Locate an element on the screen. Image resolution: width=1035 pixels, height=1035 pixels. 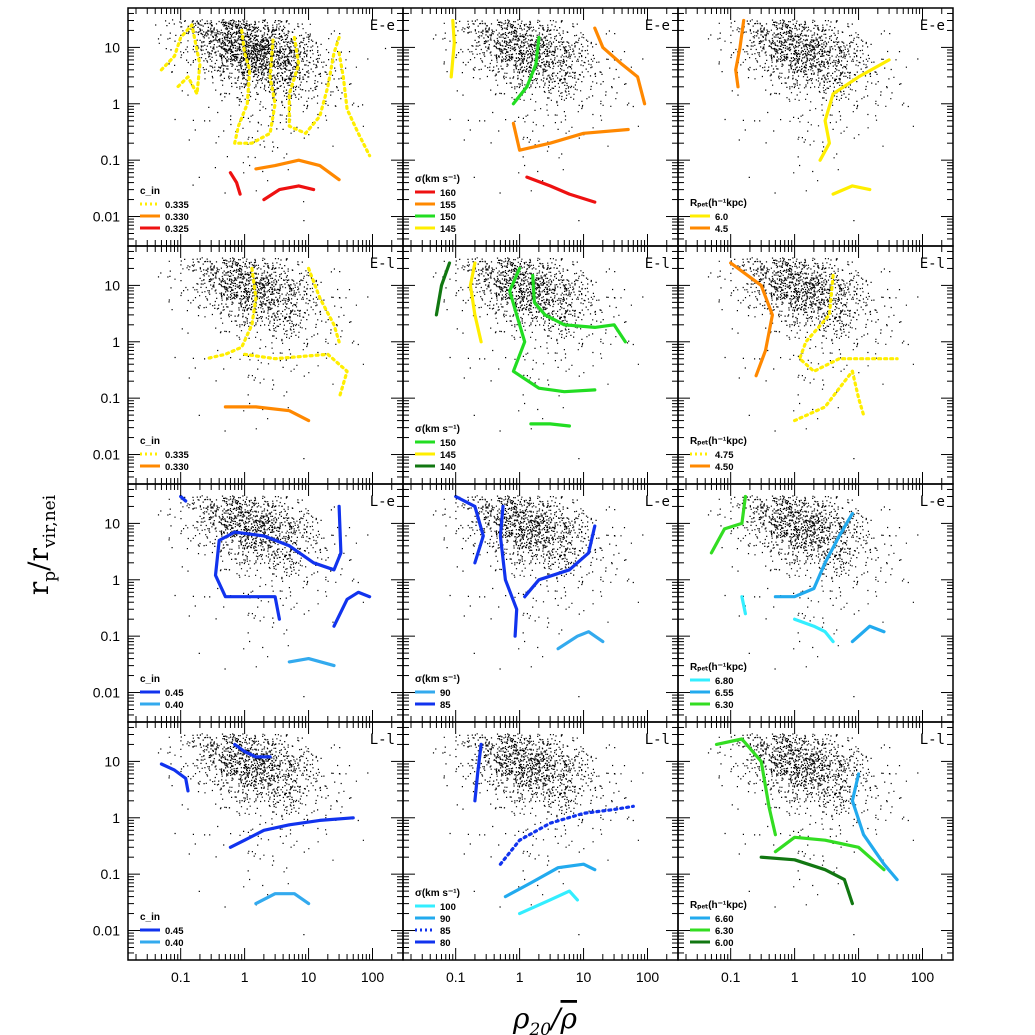
legend-entry: 150 is located at coordinates (448, 217).